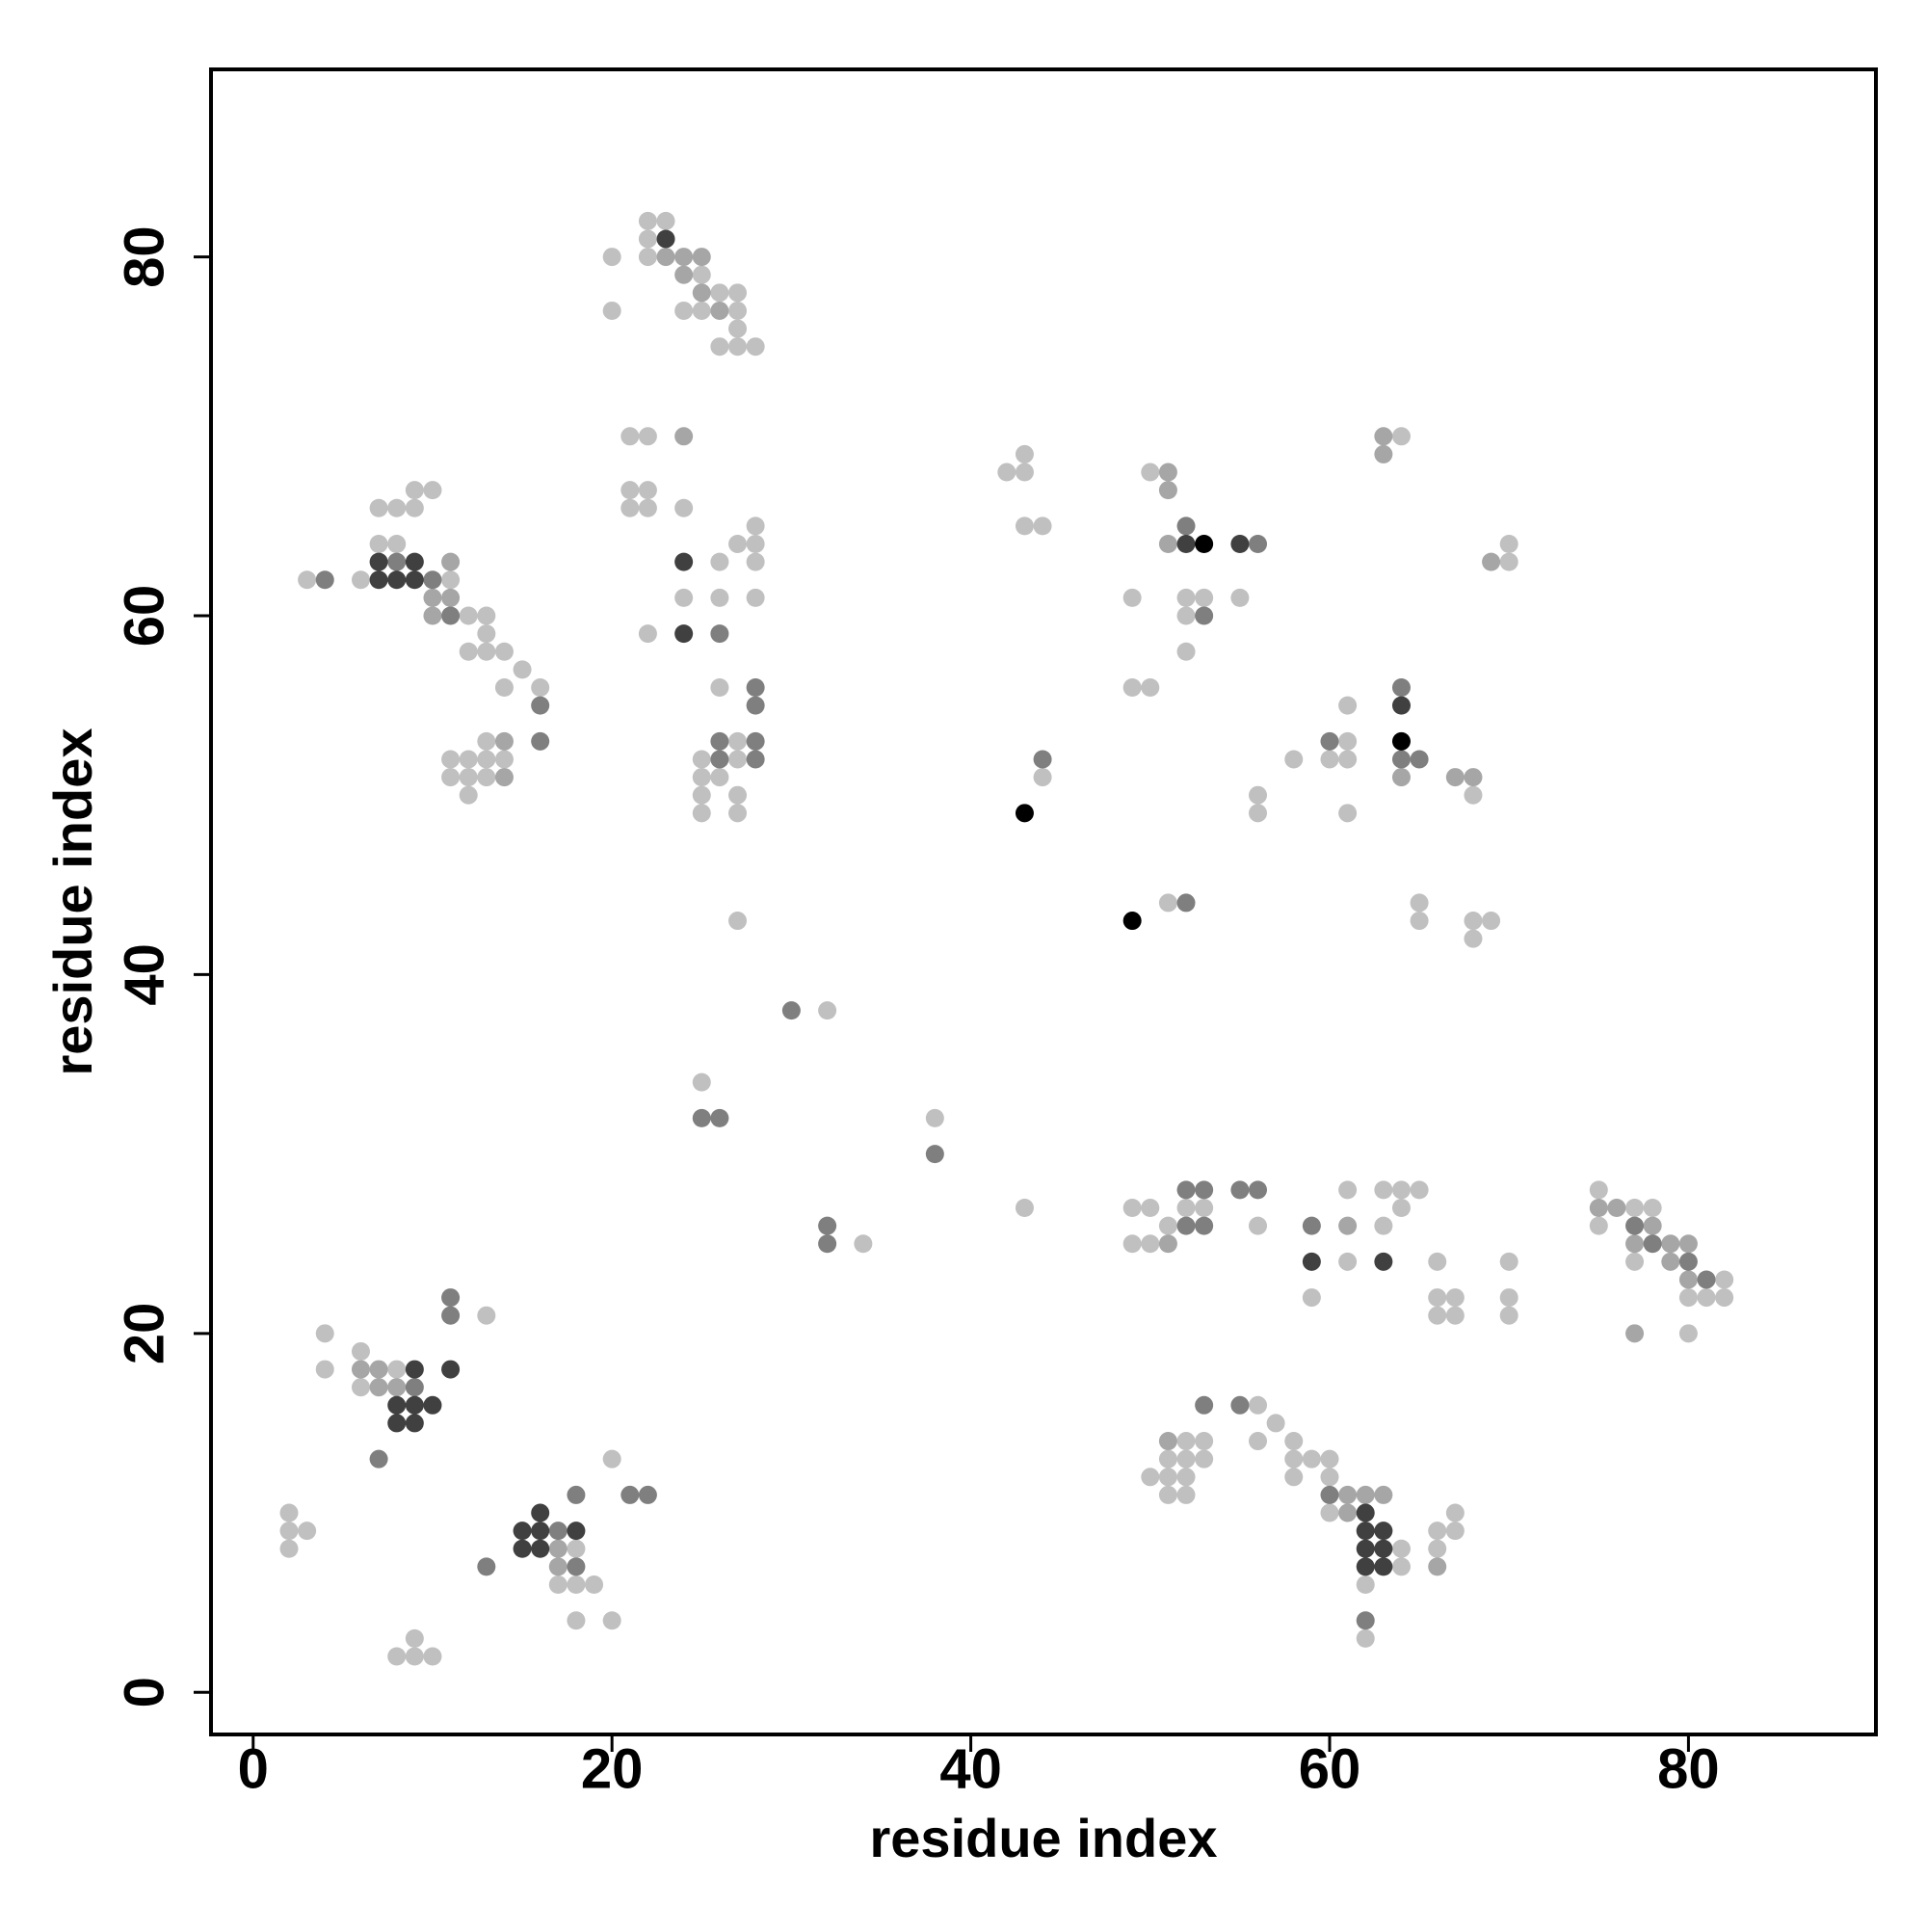  I want to click on x-tick-label: 0, so click(253, 1768).